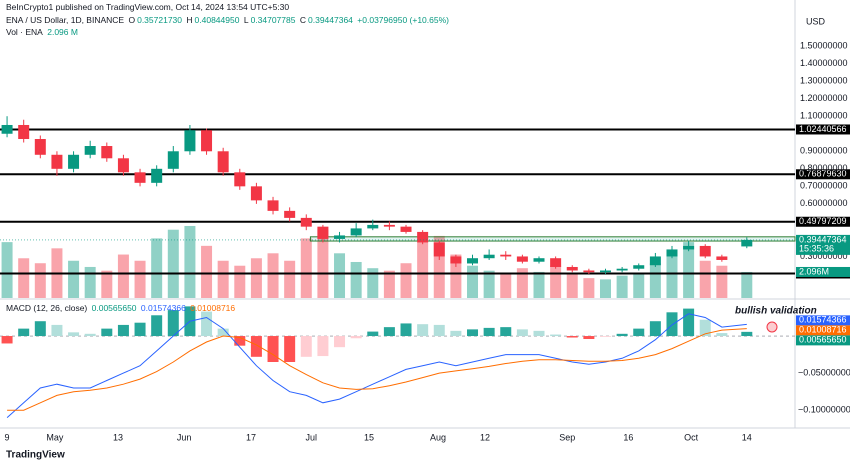 This screenshot has width=850, height=464. I want to click on x-tick-label: May, so click(55, 437).